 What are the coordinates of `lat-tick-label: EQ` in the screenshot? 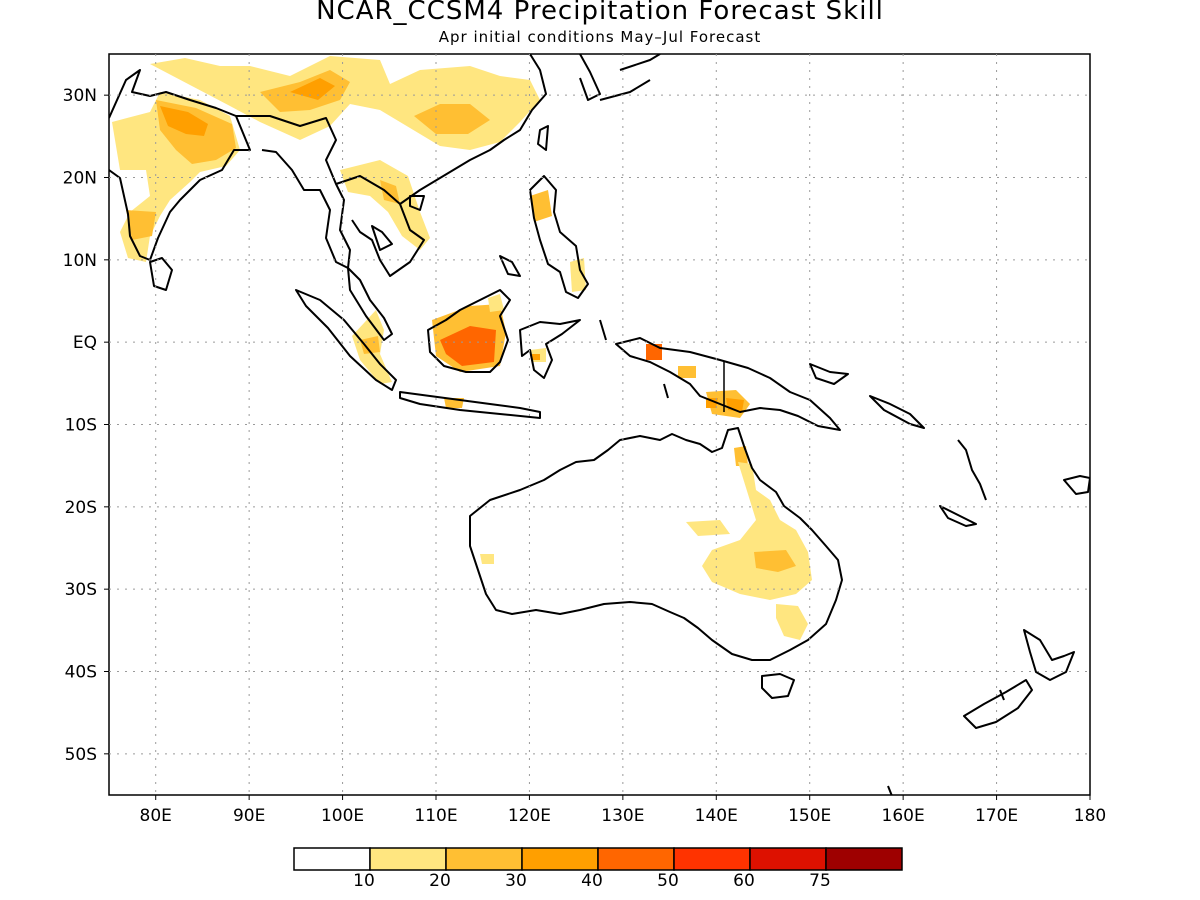 It's located at (85, 343).